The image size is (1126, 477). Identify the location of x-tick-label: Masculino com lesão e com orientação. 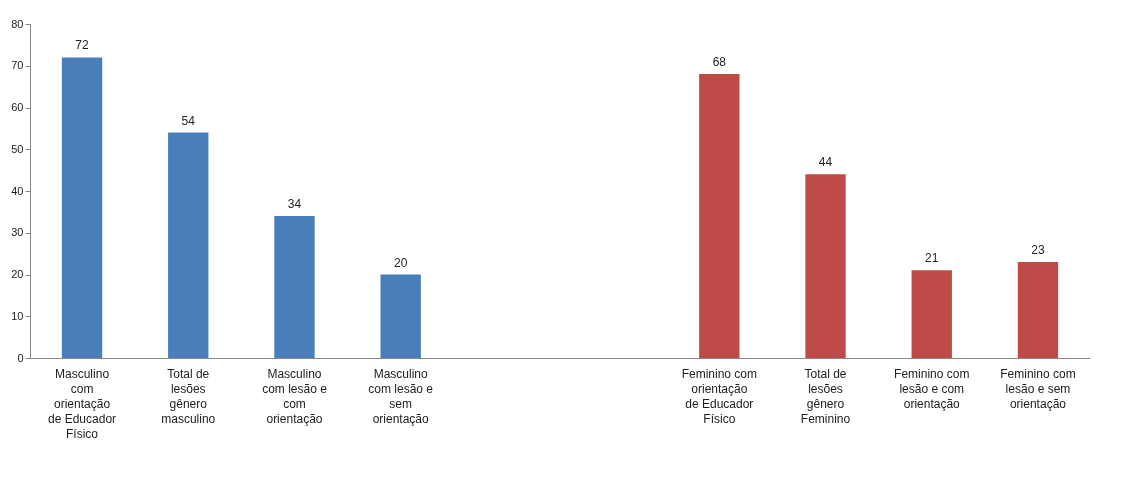
(295, 396).